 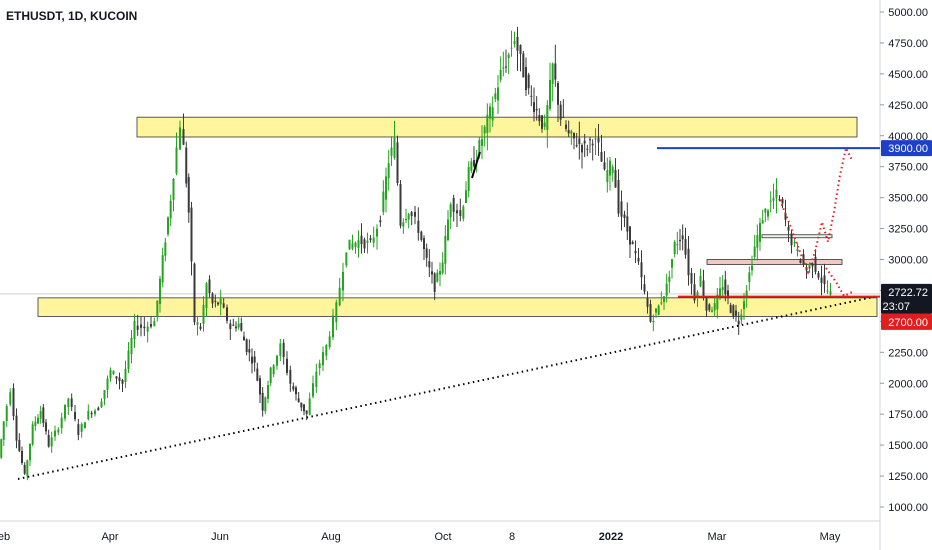 I want to click on y-tick-label: 4500.00, so click(x=908, y=75).